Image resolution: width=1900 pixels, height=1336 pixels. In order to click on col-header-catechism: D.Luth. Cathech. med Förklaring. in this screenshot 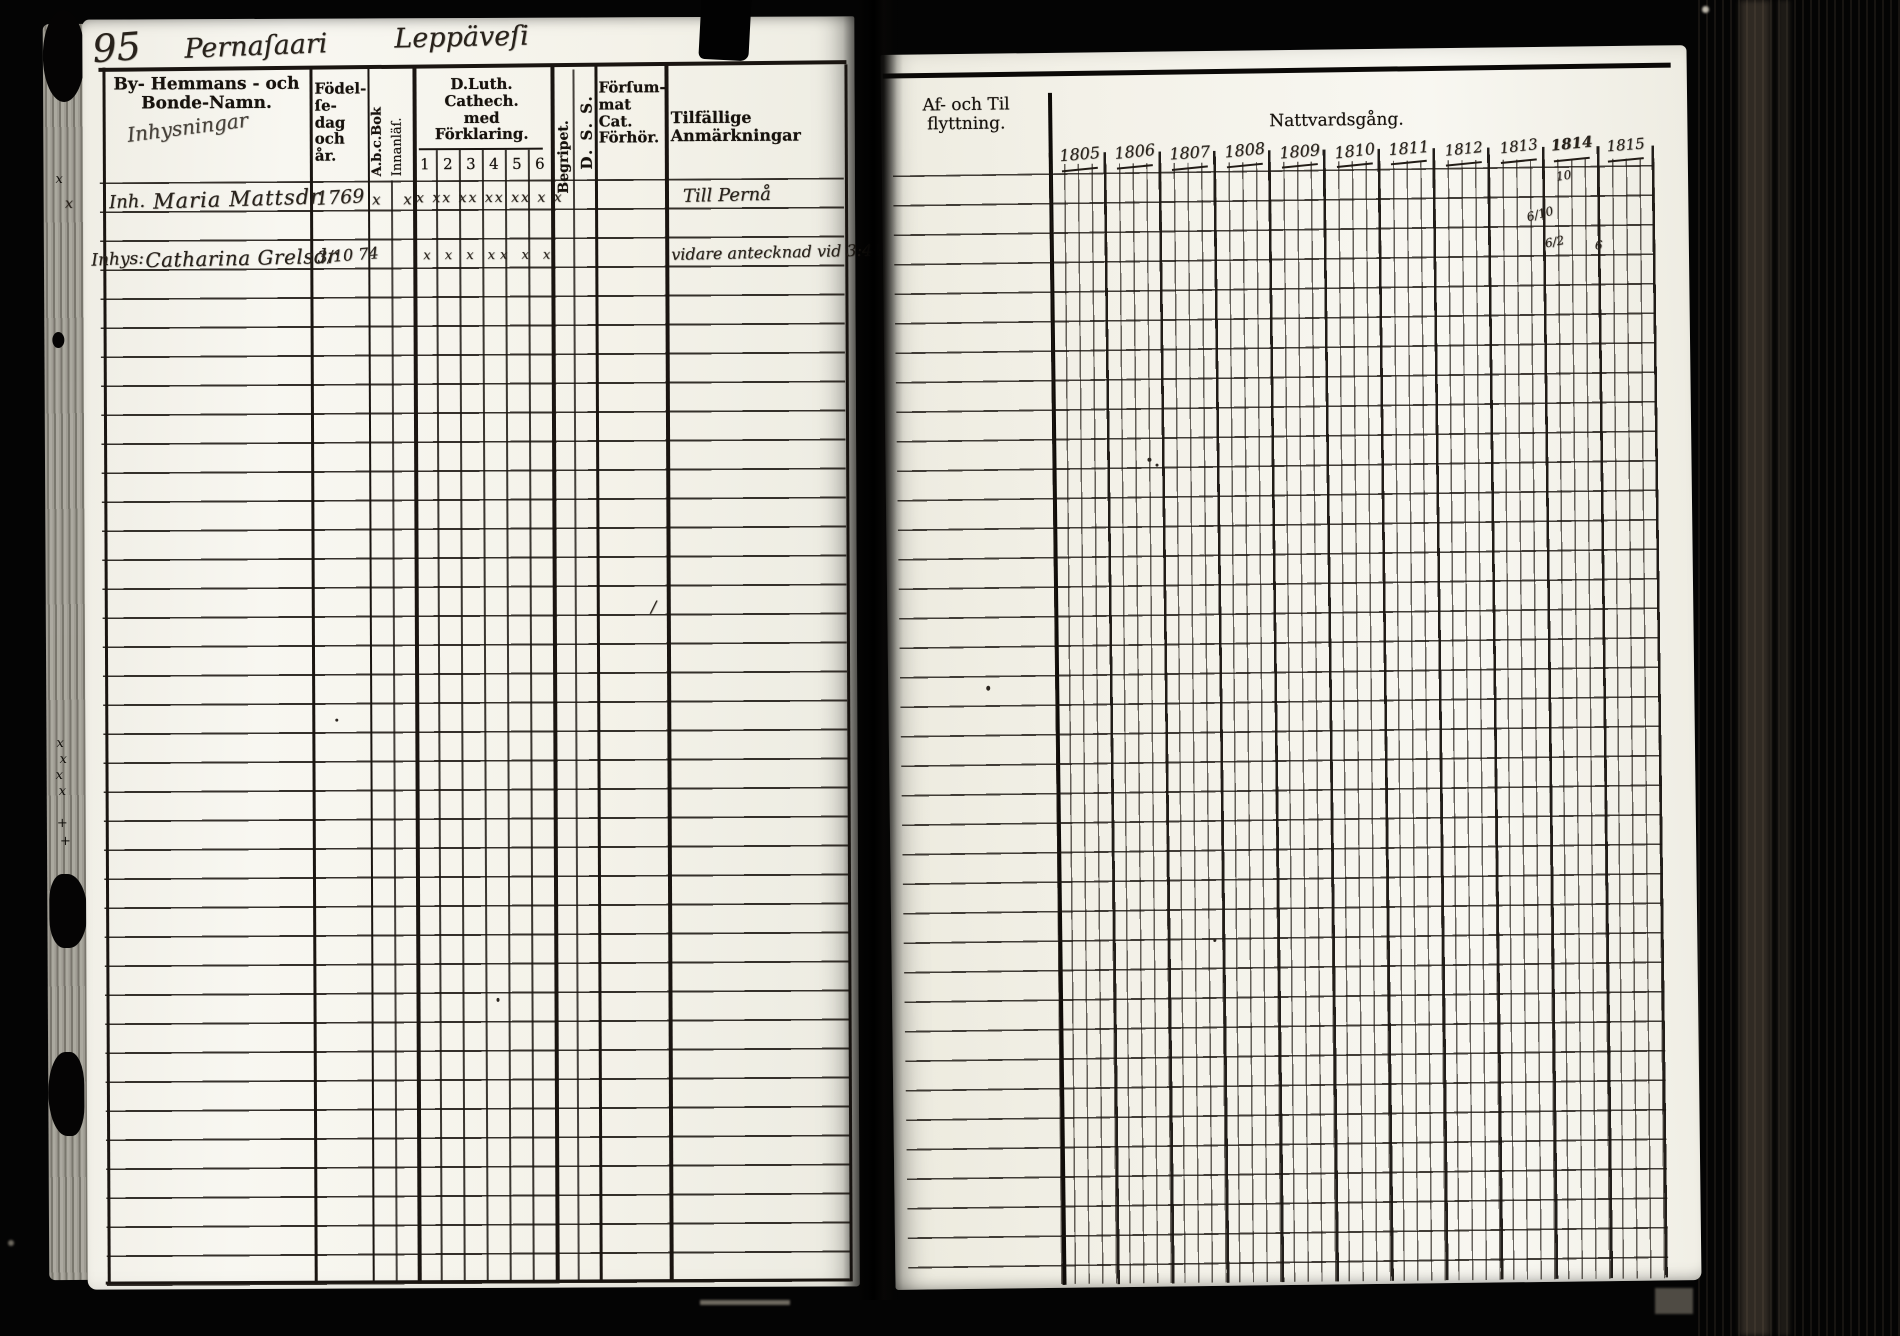, I will do `click(481, 109)`.